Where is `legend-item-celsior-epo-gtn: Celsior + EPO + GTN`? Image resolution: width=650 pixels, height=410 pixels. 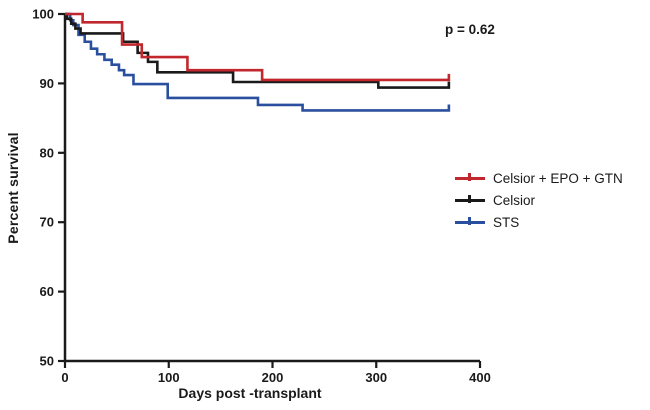
legend-item-celsior-epo-gtn: Celsior + EPO + GTN is located at coordinates (539, 178).